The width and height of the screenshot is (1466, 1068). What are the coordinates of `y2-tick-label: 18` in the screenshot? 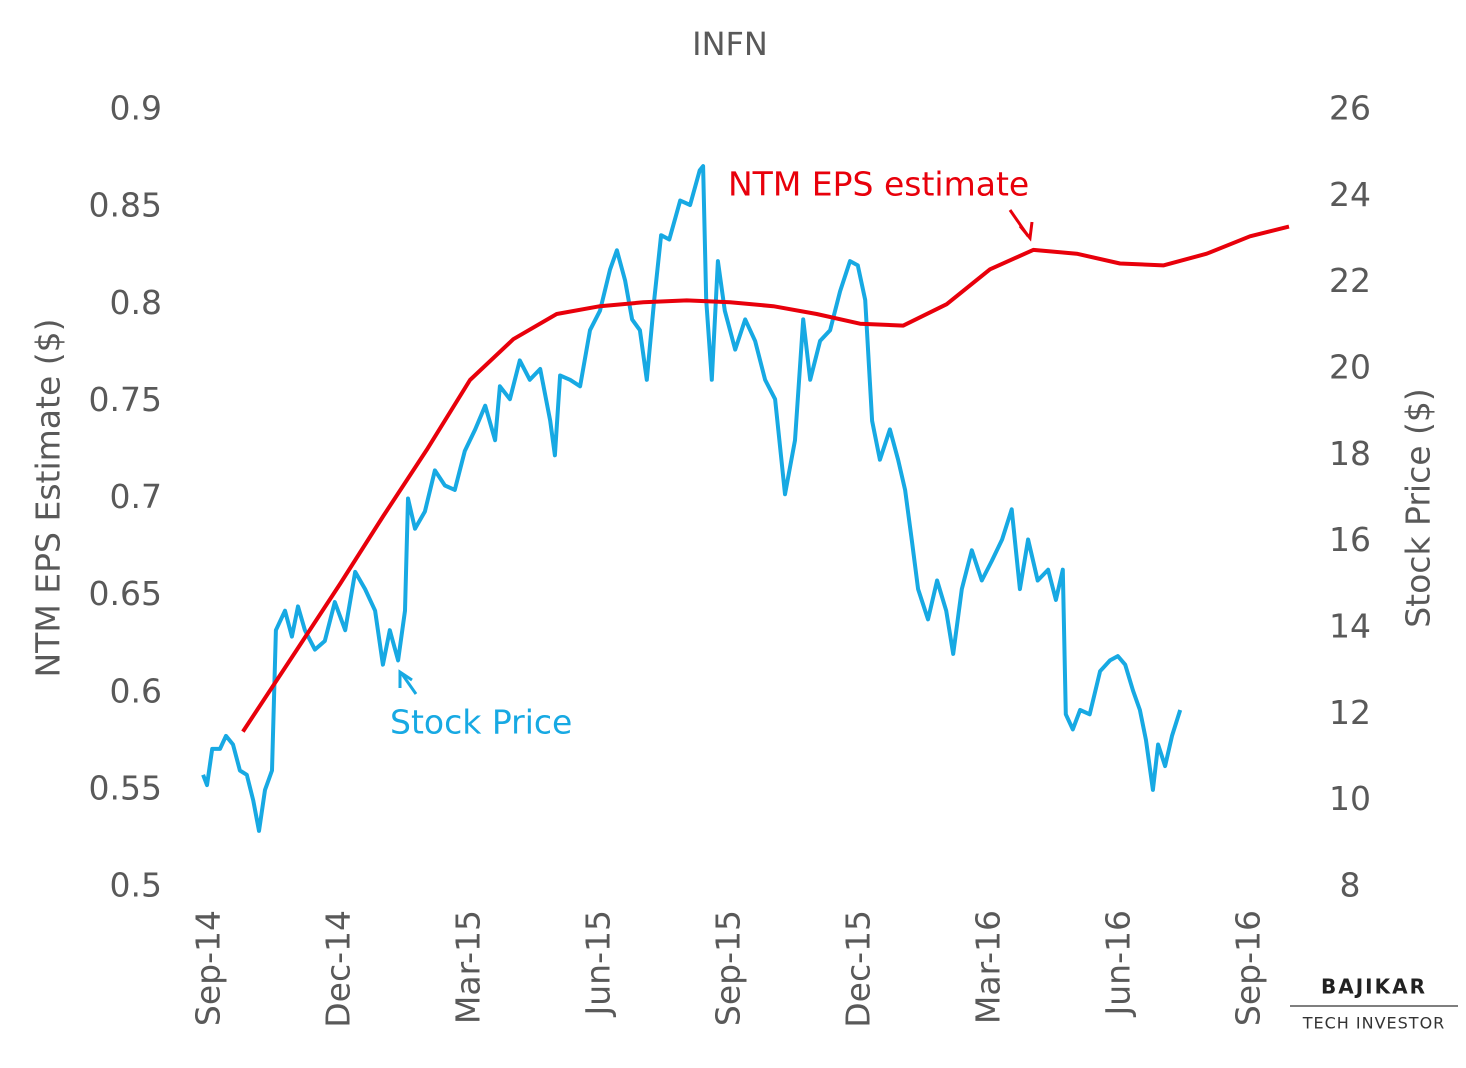 It's located at (1350, 453).